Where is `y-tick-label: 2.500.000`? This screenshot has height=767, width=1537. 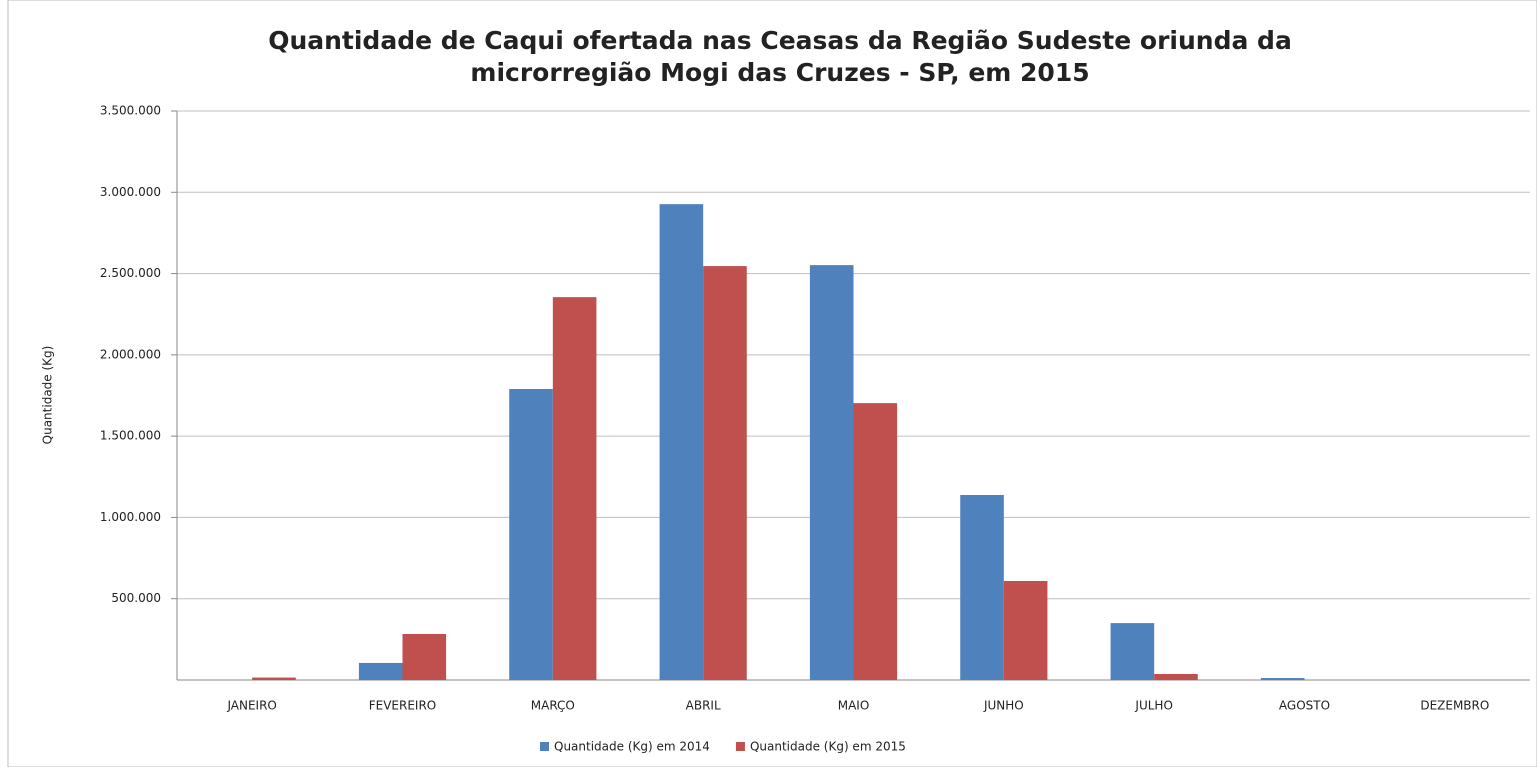
y-tick-label: 2.500.000 is located at coordinates (130, 273).